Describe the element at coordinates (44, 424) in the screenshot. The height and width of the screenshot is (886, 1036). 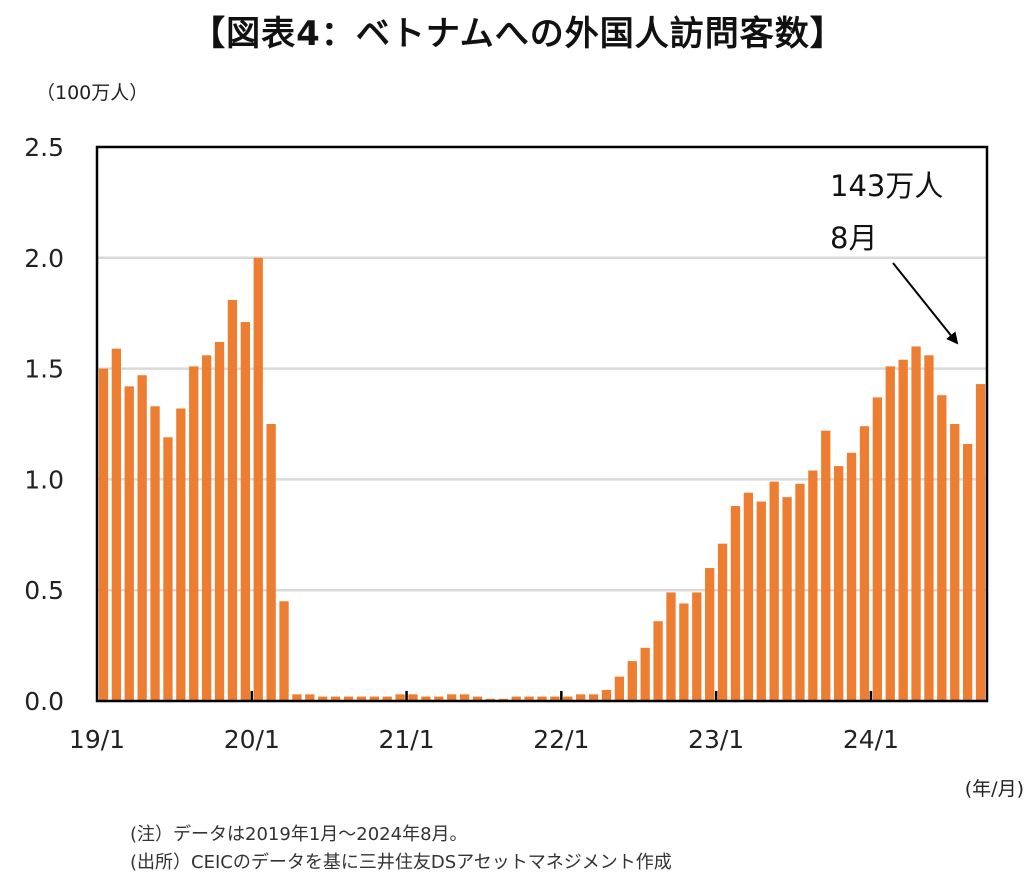
I see `y-tick-labels: 0.0 0.5 1.0 1.5 2.0 2.5` at that location.